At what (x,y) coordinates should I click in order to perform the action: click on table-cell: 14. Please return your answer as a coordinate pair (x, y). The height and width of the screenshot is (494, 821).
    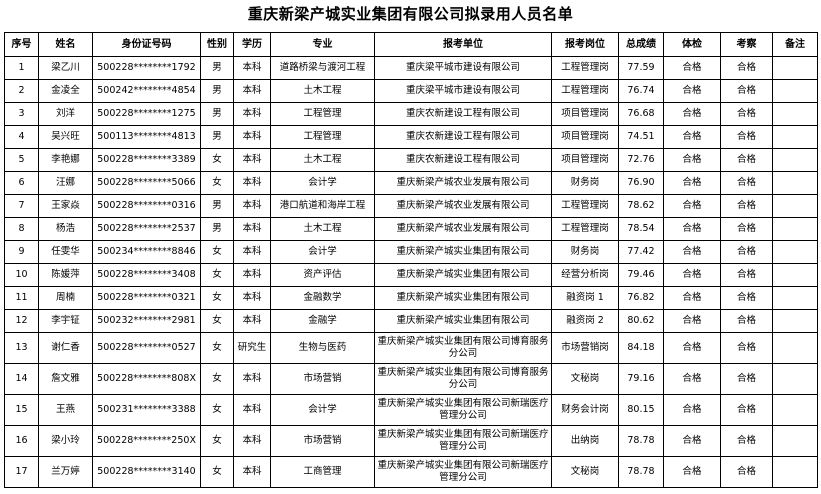
    Looking at the image, I should click on (21, 379).